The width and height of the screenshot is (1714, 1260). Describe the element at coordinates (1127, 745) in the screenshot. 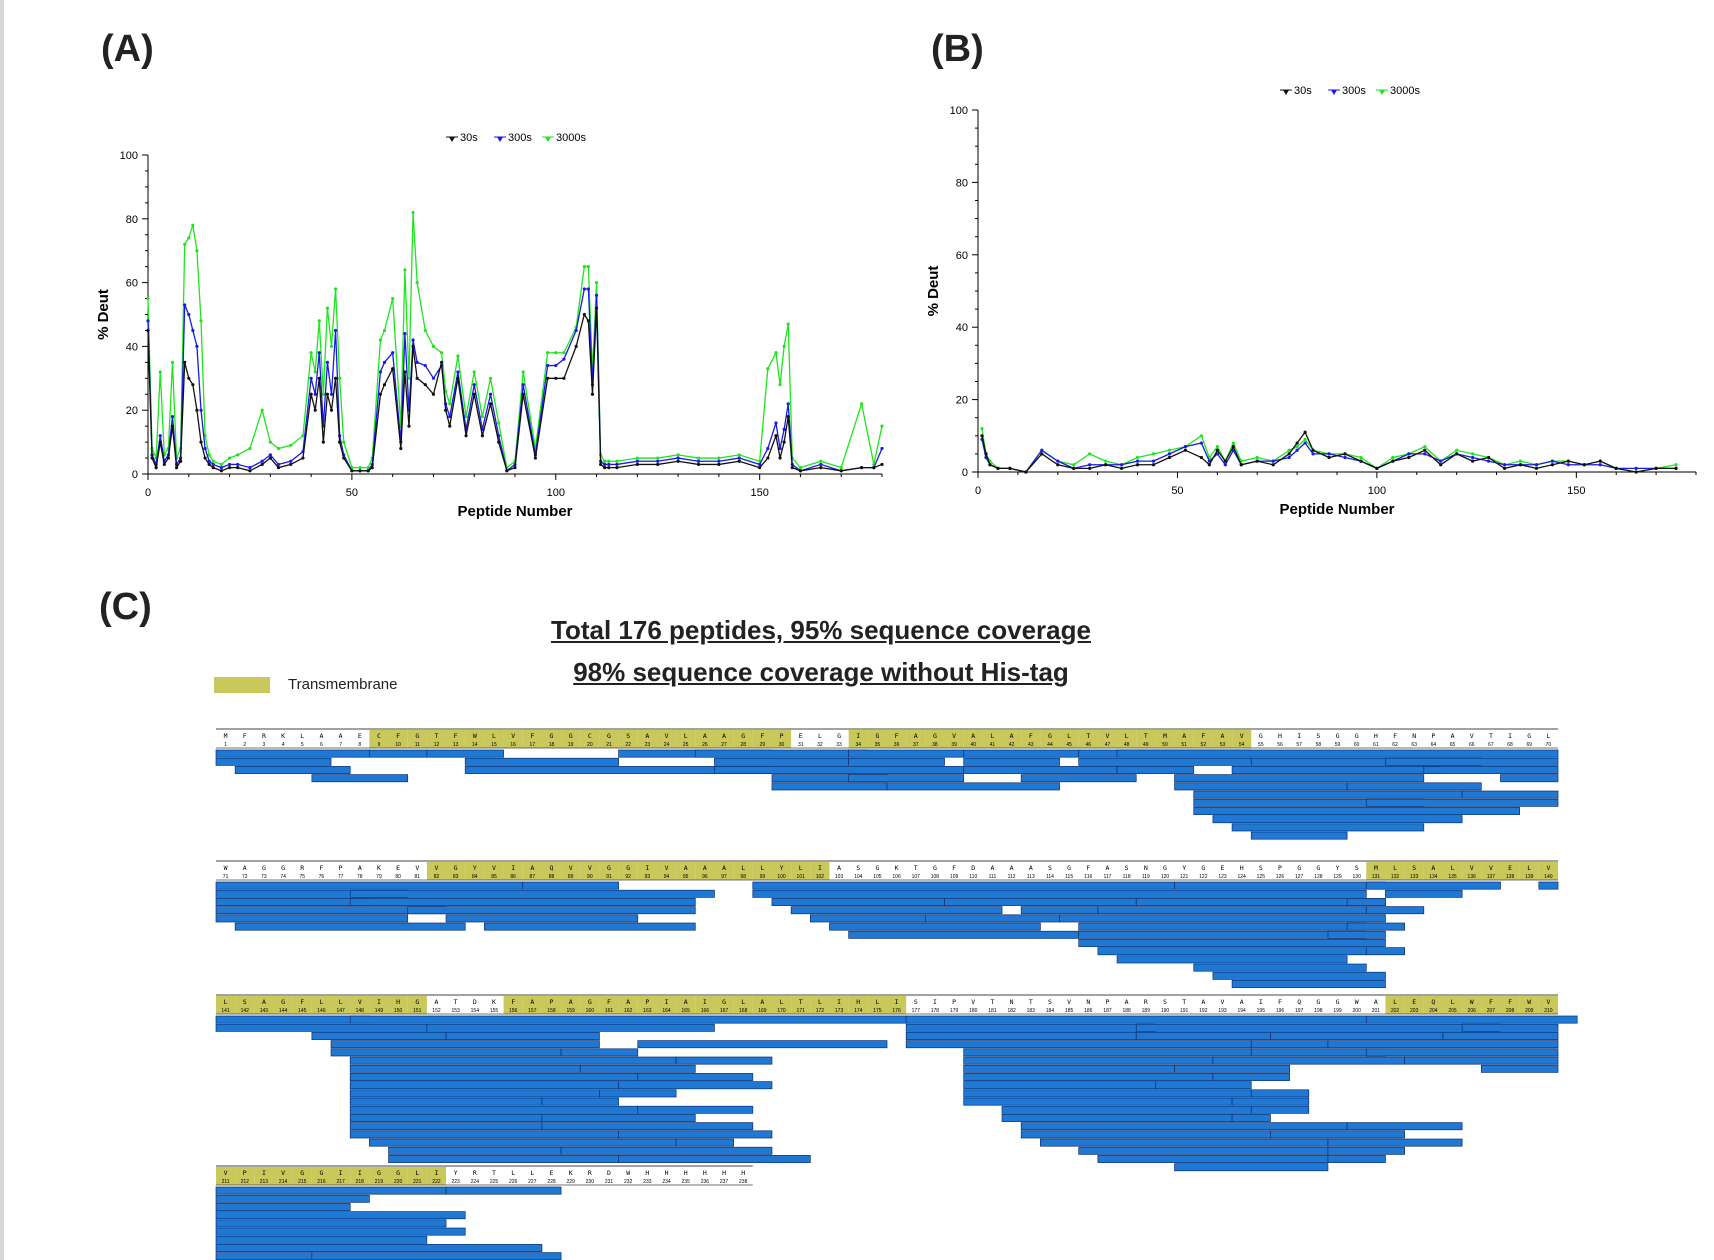

I see `residue-number: 48` at that location.